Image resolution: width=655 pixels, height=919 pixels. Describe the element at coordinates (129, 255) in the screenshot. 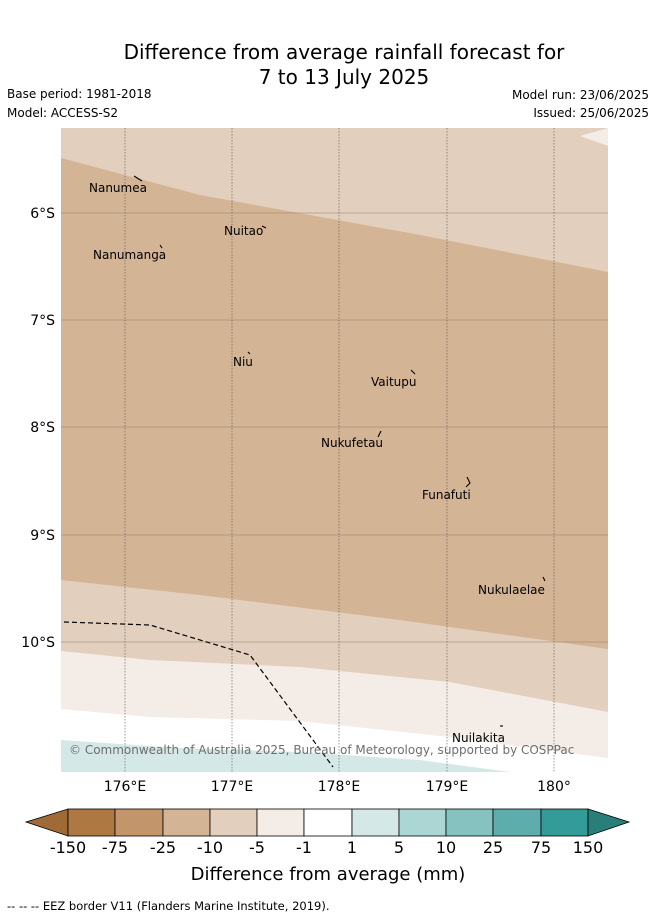

I see `place-label-nanumanga: Nanumanga` at that location.